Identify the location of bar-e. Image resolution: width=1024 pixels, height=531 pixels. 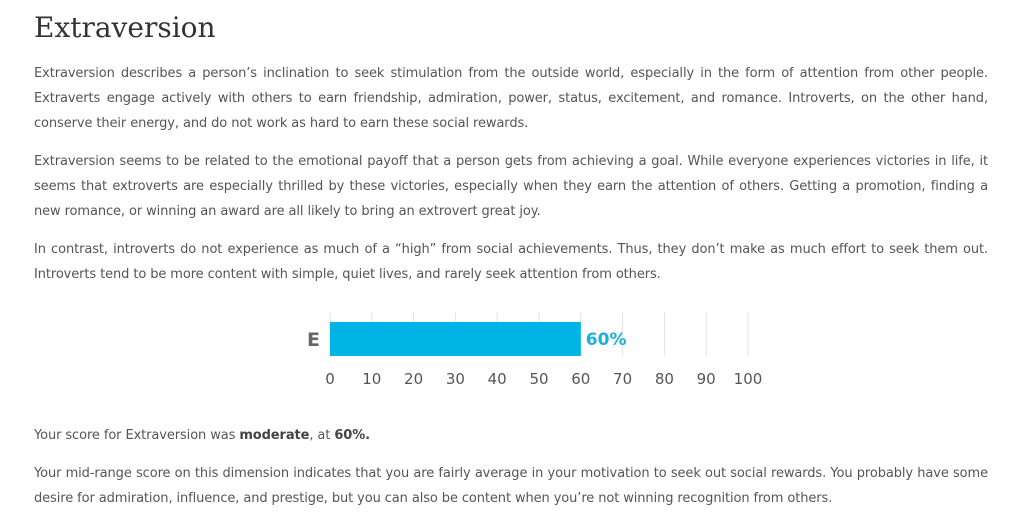
(455, 339).